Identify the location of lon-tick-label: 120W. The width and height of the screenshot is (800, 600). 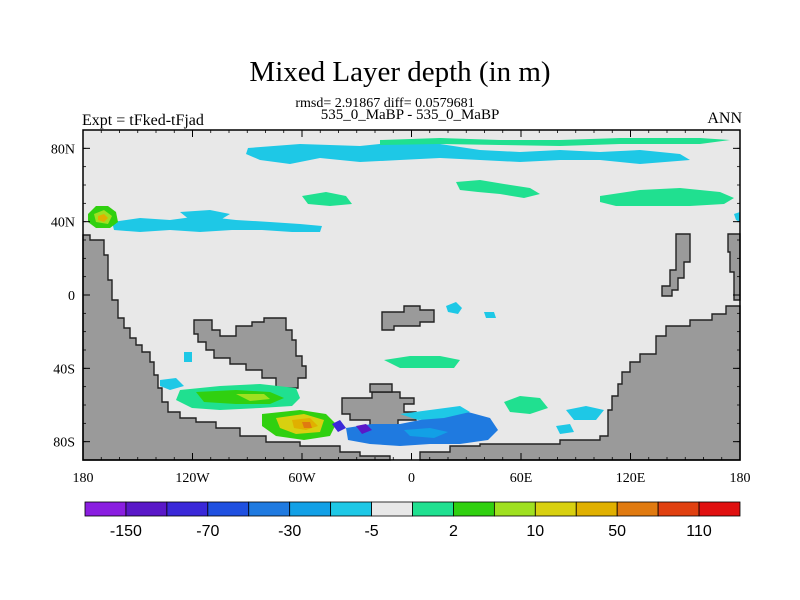
(192, 478).